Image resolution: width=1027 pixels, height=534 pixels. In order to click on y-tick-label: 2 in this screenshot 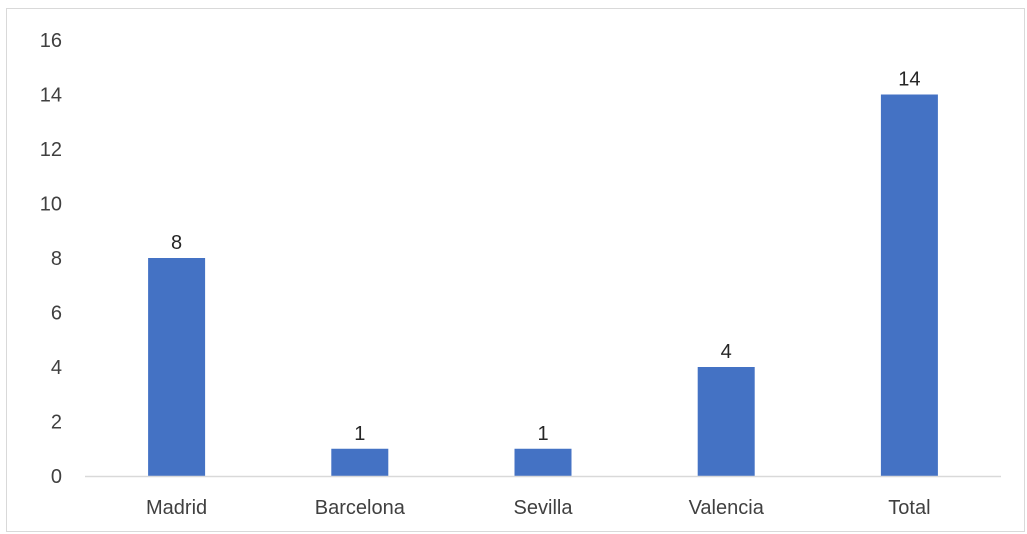, I will do `click(56, 423)`.